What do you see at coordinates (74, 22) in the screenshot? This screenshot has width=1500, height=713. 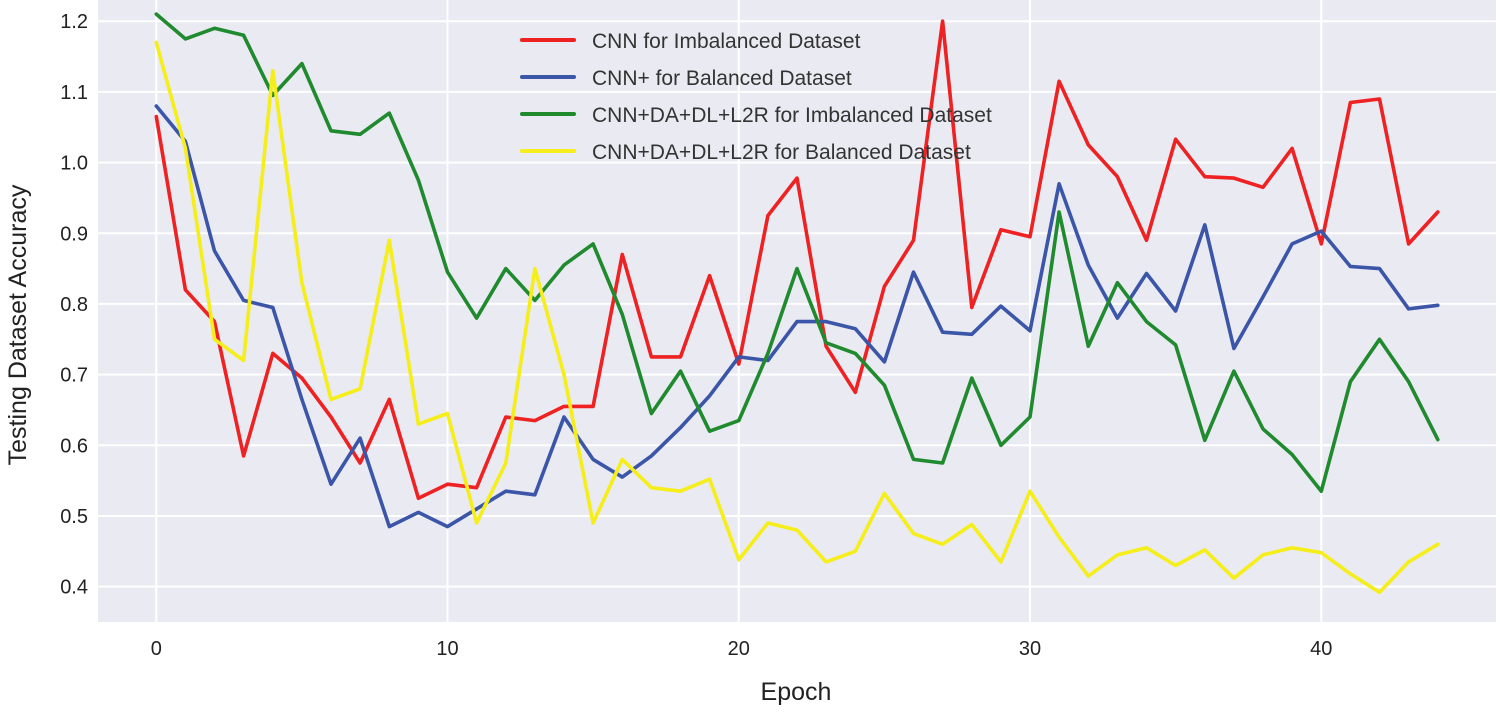 I see `y-tick-label: 1.2` at bounding box center [74, 22].